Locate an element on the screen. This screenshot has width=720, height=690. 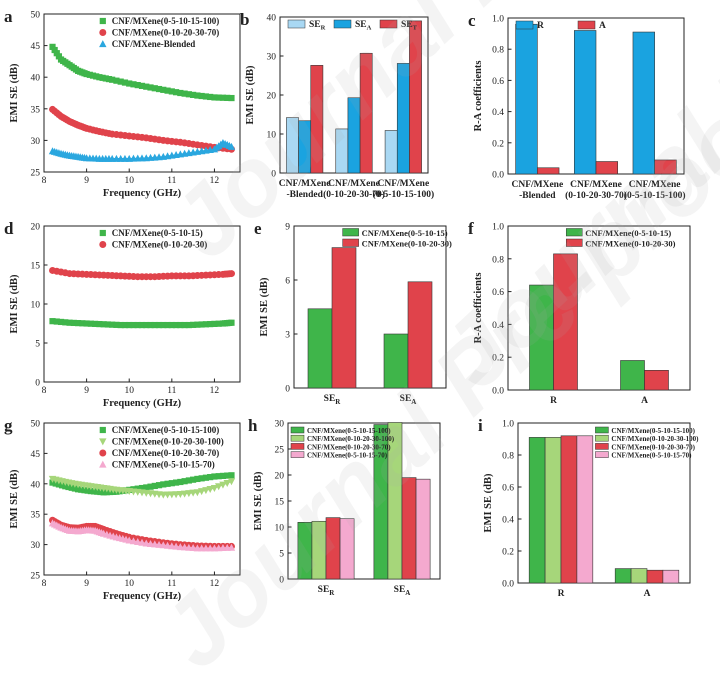
panel-b-xtick-label: -Blended is located at coordinates (304, 195).